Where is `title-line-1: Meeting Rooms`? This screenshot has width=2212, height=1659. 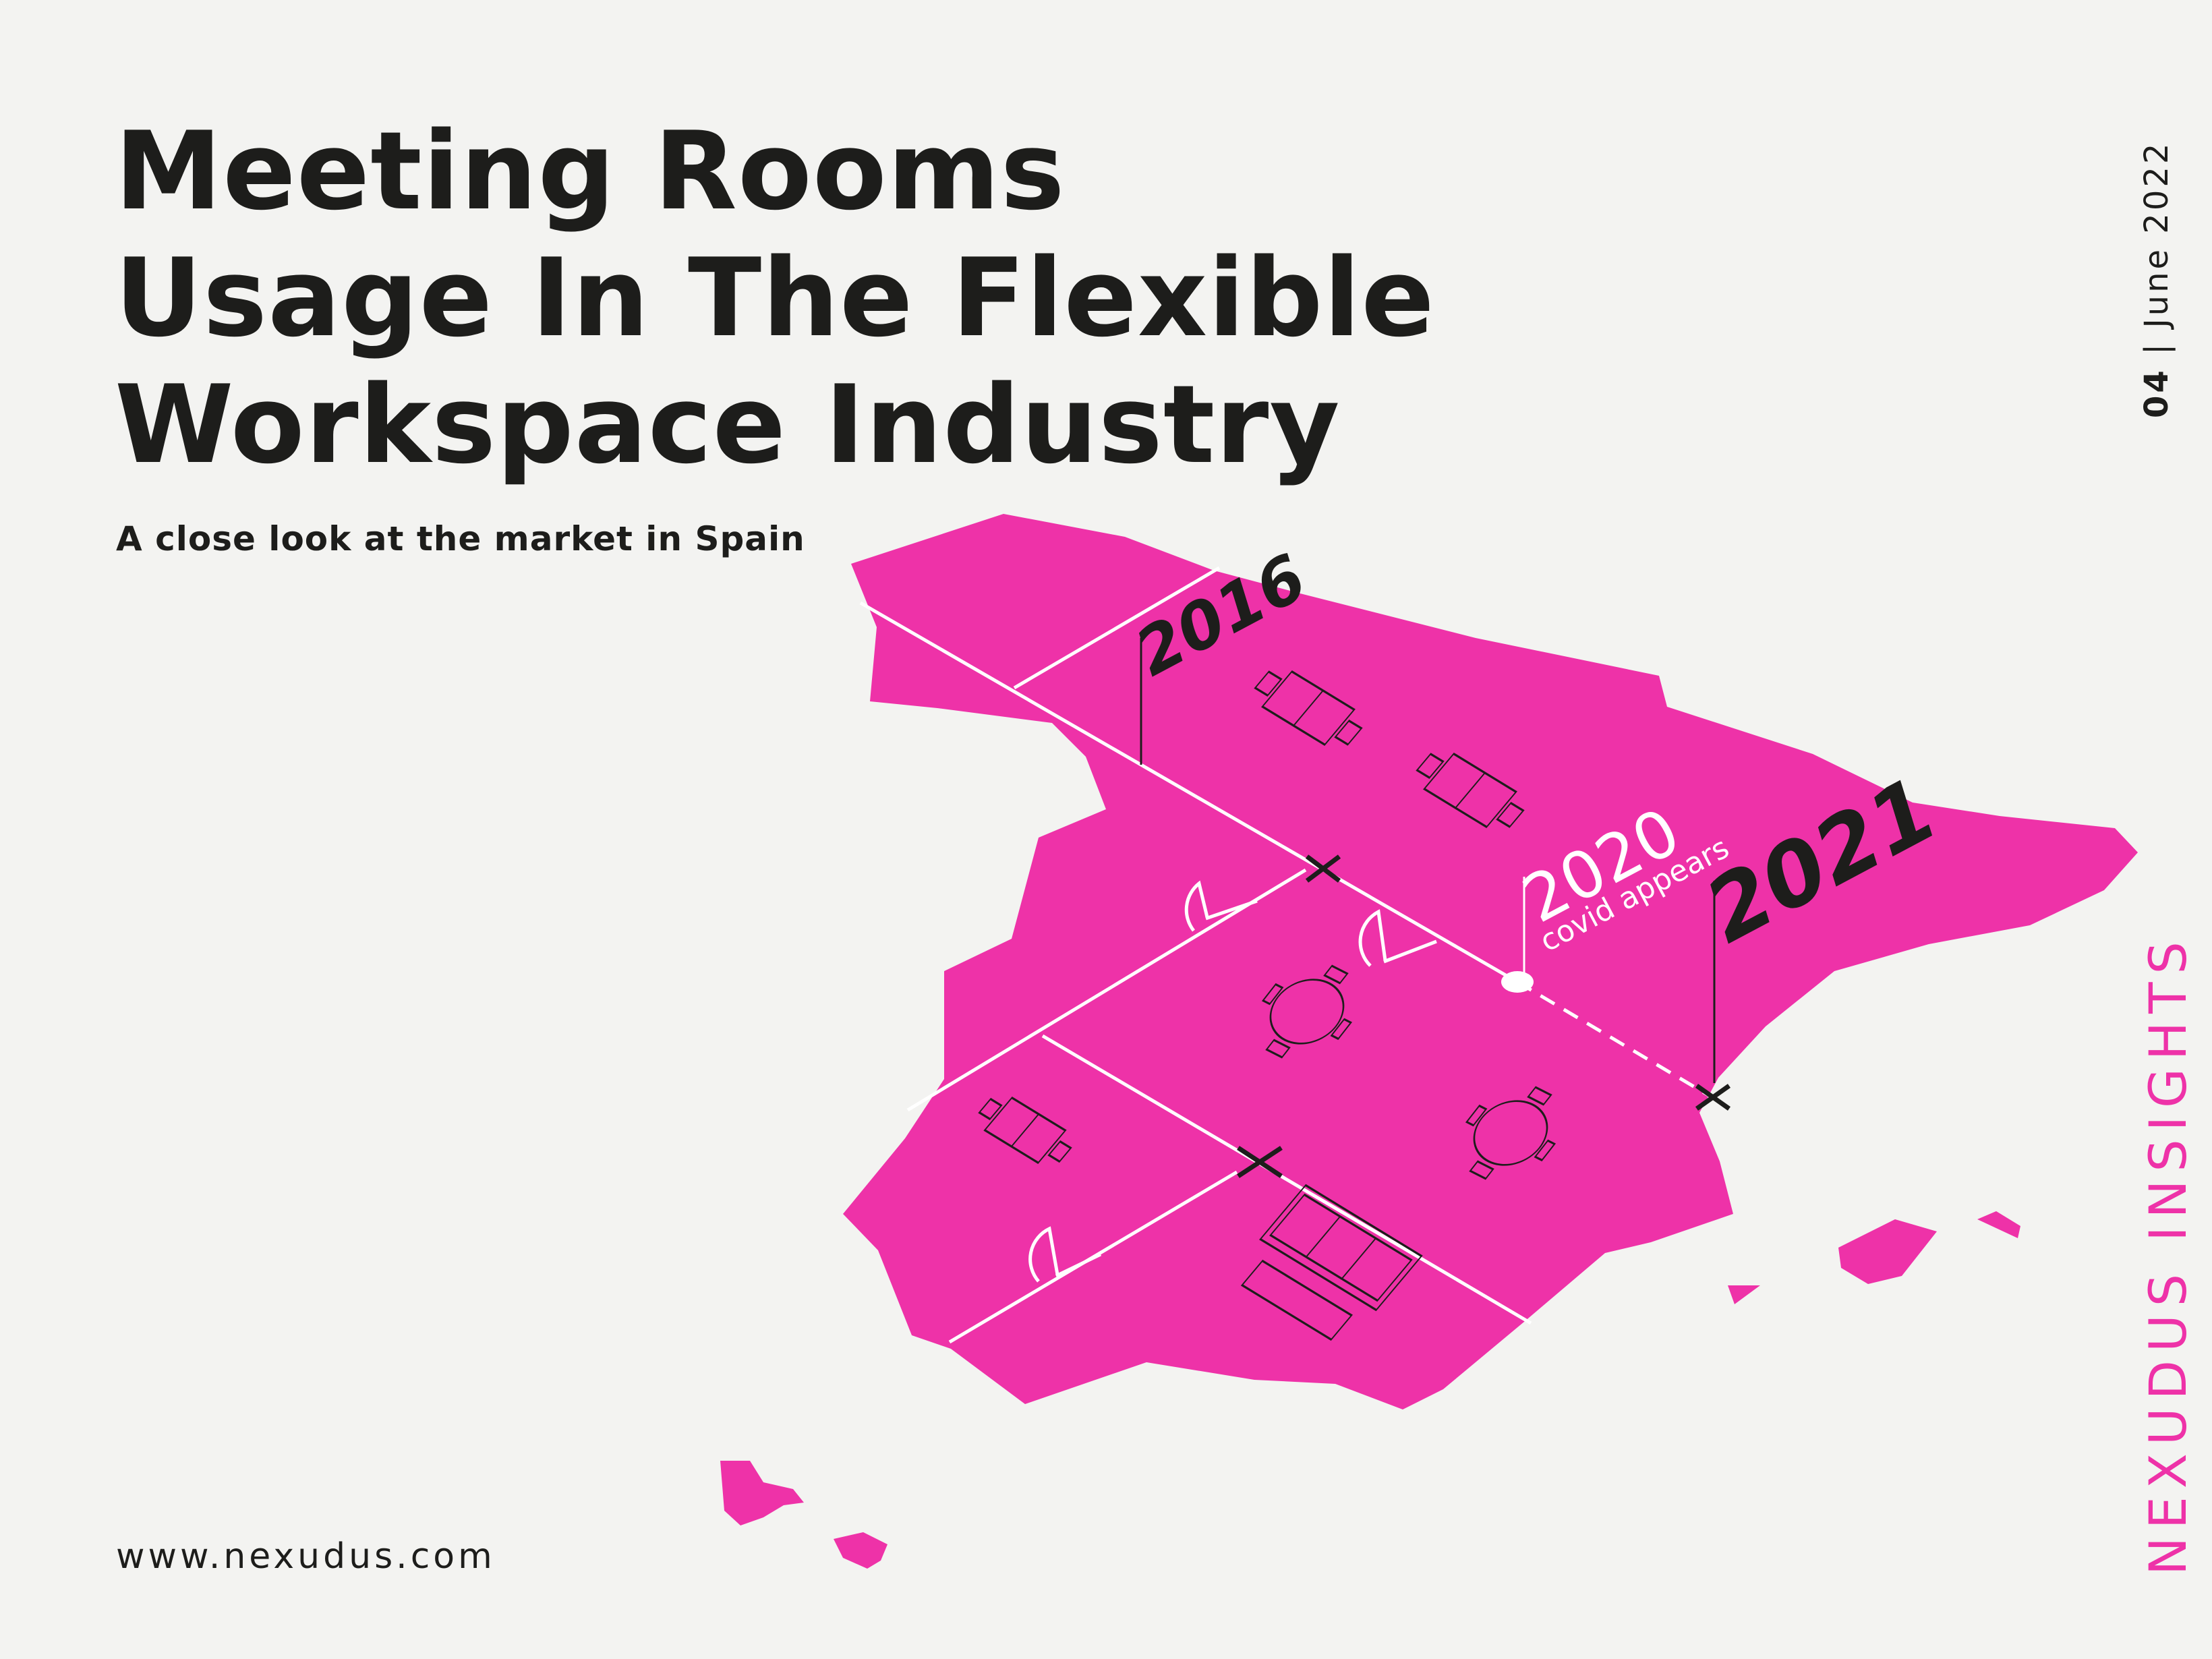 title-line-1: Meeting Rooms is located at coordinates (590, 171).